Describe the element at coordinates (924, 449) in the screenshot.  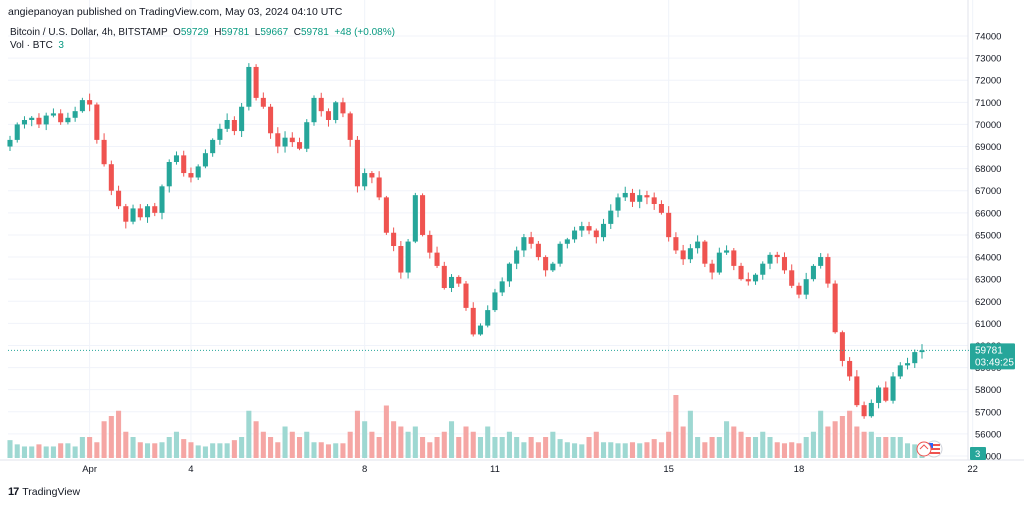
I see `events-icon` at that location.